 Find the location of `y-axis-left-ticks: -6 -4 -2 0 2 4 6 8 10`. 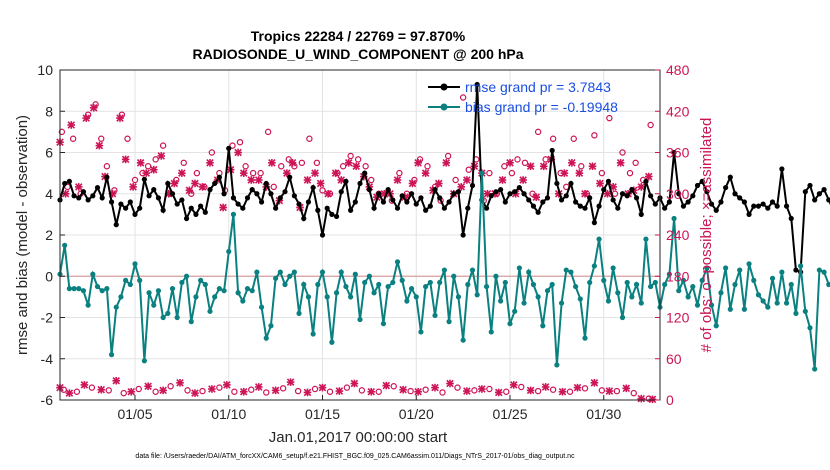

y-axis-left-ticks: -6 -4 -2 0 2 4 6 8 10 is located at coordinates (51, 235).